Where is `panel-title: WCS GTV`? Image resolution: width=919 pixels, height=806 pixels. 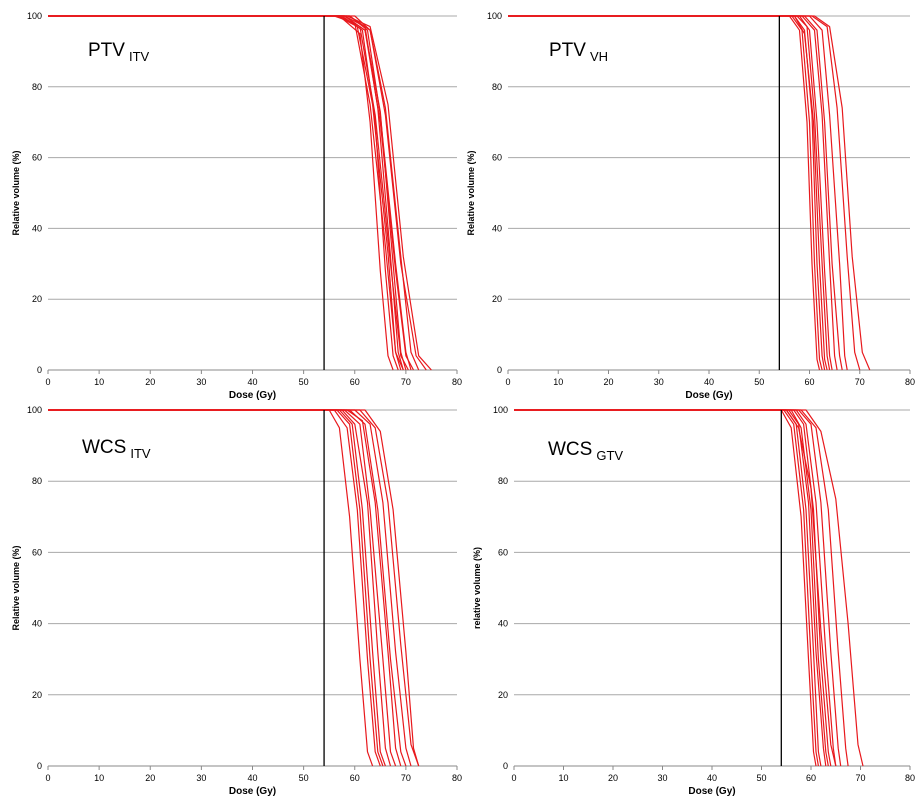
panel-title: WCS GTV is located at coordinates (585, 451).